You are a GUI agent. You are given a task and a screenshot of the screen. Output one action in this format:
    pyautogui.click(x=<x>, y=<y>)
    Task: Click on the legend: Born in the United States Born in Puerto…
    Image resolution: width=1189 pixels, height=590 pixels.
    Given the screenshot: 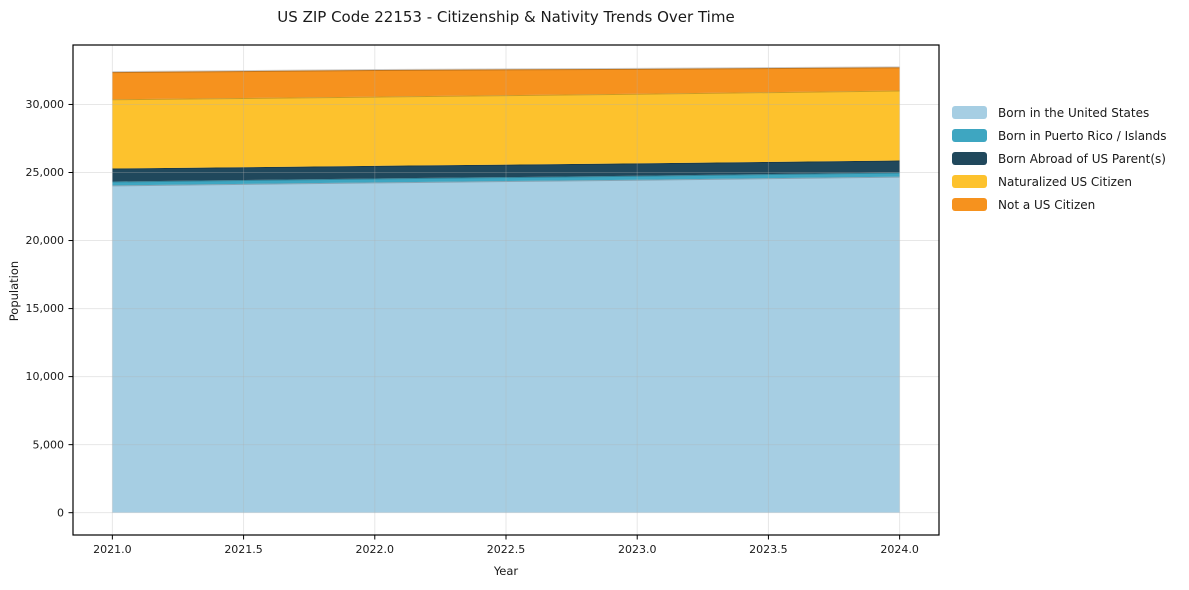 What is the action you would take?
    pyautogui.click(x=1059, y=158)
    